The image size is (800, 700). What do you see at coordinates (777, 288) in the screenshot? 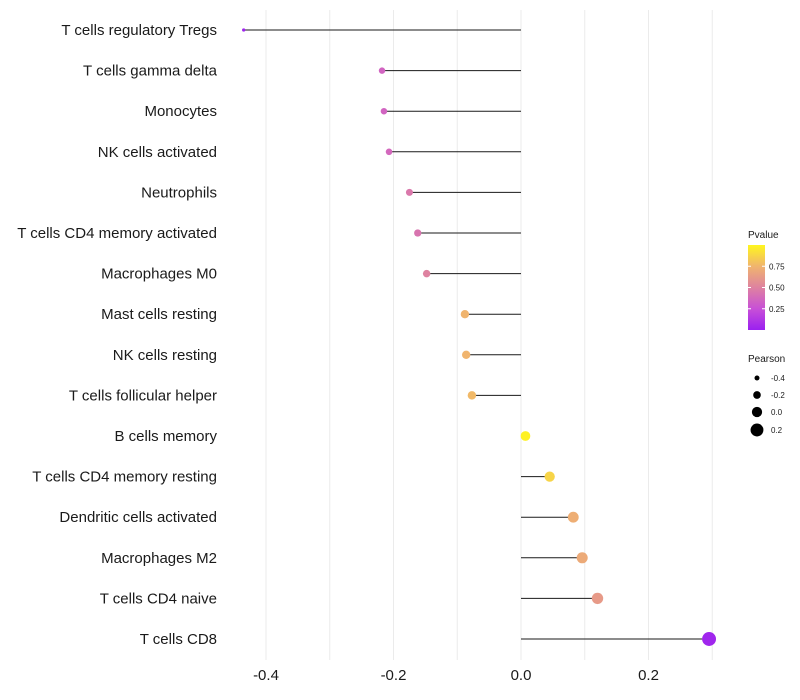
I see `legend-color-tick-label: 0.50` at bounding box center [777, 288].